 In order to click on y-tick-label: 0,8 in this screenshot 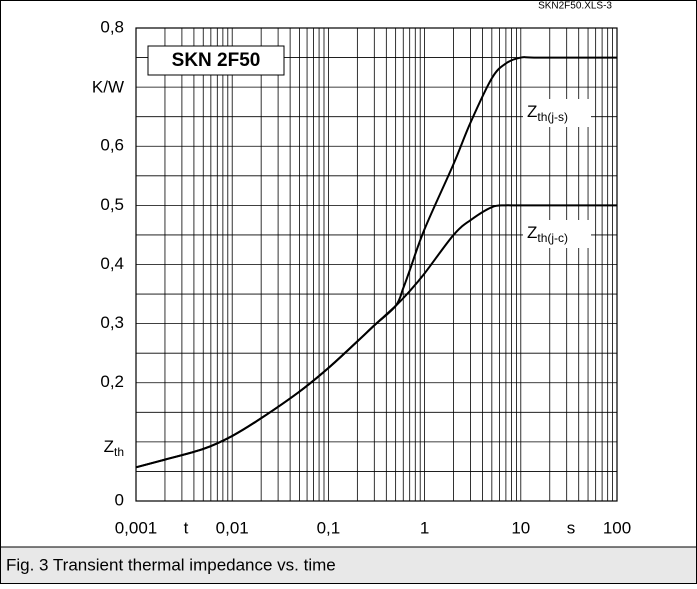, I will do `click(112, 26)`.